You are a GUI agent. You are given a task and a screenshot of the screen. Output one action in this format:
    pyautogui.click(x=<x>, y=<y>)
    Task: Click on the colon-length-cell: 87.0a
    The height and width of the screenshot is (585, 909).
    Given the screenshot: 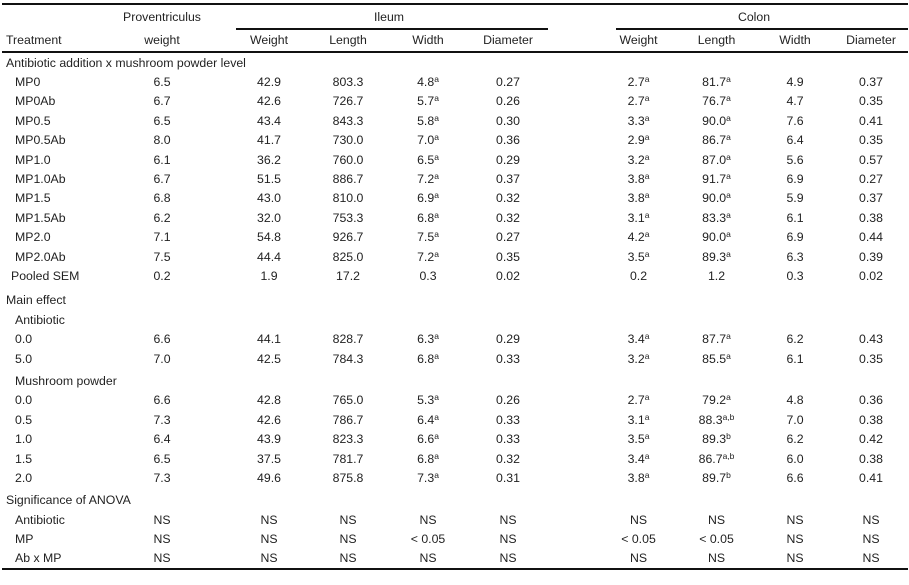 What is the action you would take?
    pyautogui.click(x=716, y=159)
    